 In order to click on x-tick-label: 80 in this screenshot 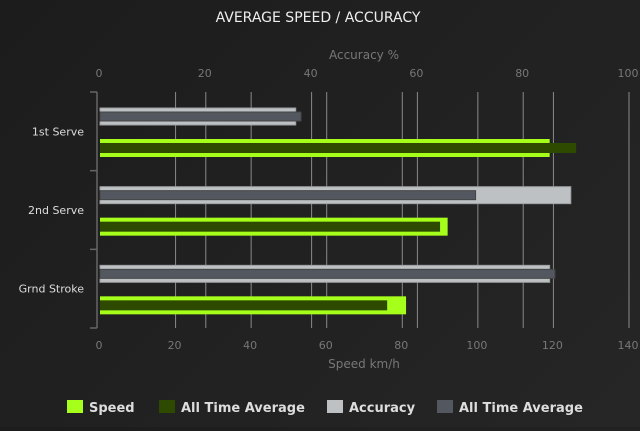, I will do `click(401, 345)`.